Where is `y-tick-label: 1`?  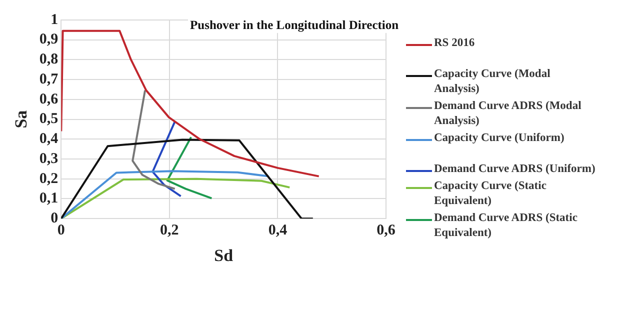 y-tick-label: 1 is located at coordinates (54, 20).